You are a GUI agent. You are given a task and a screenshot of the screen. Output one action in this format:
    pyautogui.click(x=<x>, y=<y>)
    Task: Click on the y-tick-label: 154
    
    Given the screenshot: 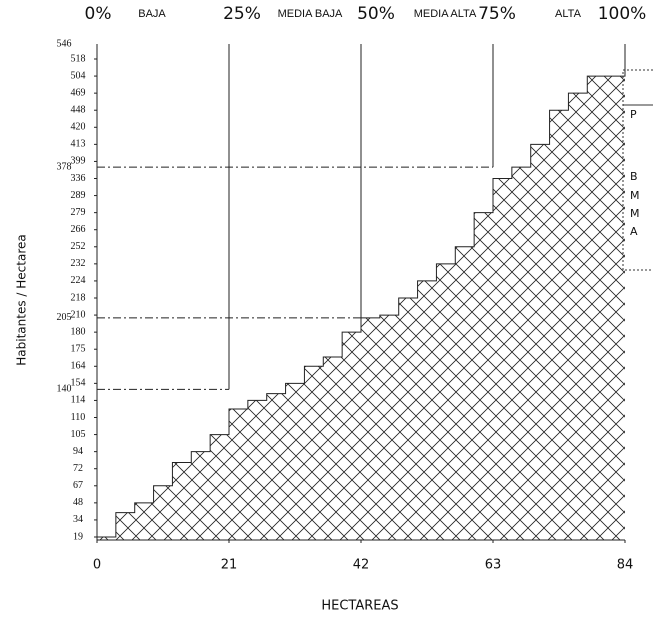 What is the action you would take?
    pyautogui.click(x=78, y=383)
    